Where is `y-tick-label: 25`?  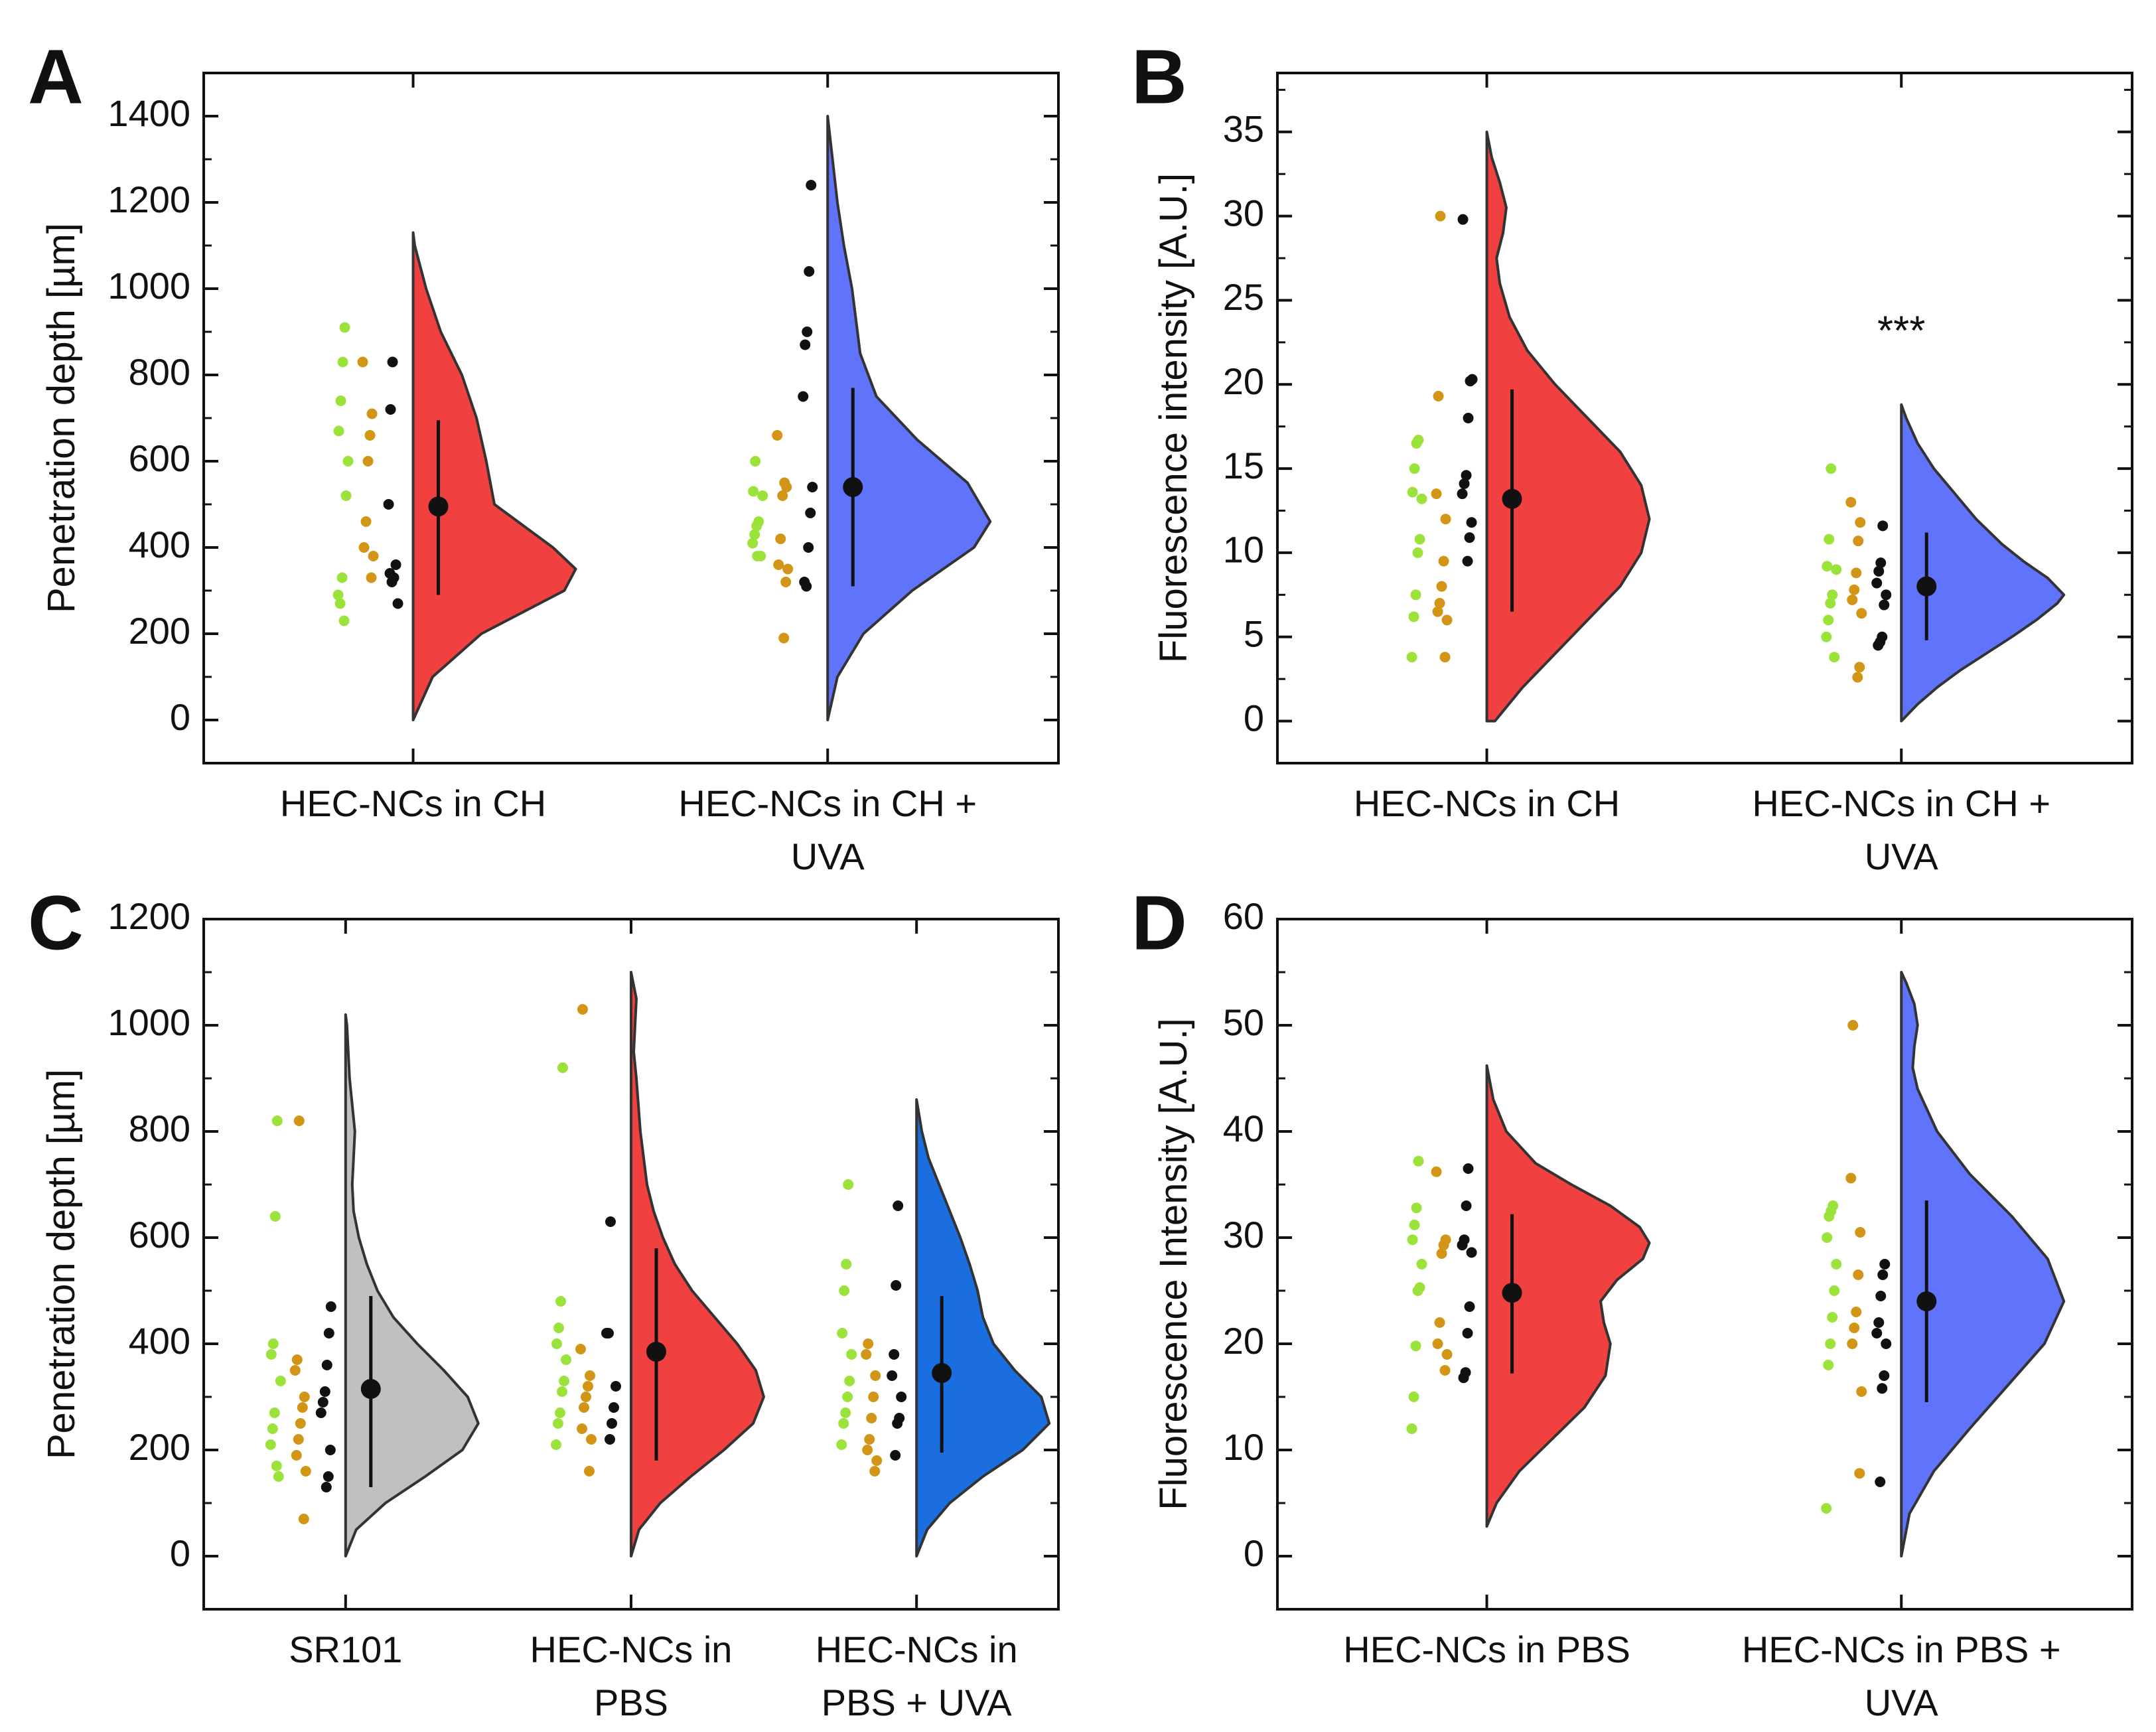
y-tick-label: 25 is located at coordinates (1244, 297).